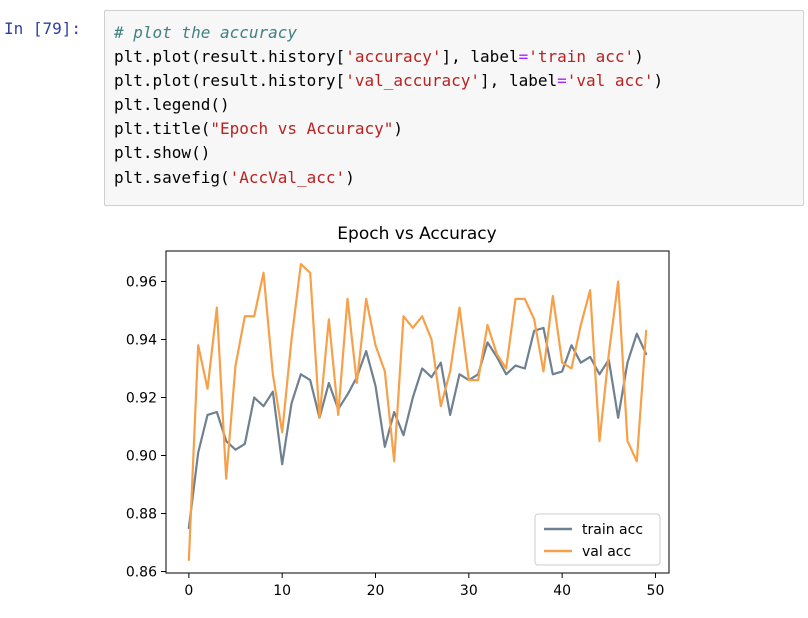 This screenshot has width=808, height=618. Describe the element at coordinates (458, 33) in the screenshot. I see `code-line: # plot the accuracy` at that location.